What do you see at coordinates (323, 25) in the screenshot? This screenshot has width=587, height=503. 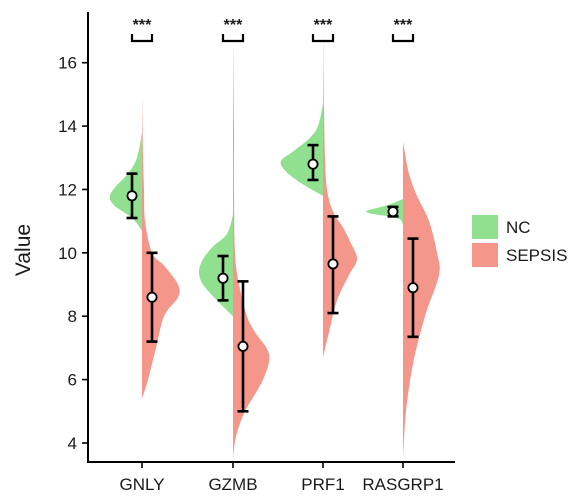 I see `significance-label-prf1: ***` at bounding box center [323, 25].